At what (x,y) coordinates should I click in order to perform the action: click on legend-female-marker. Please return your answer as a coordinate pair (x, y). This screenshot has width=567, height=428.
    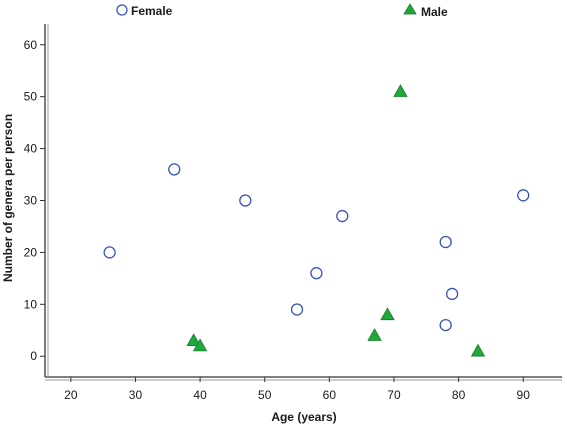
    Looking at the image, I should click on (122, 10).